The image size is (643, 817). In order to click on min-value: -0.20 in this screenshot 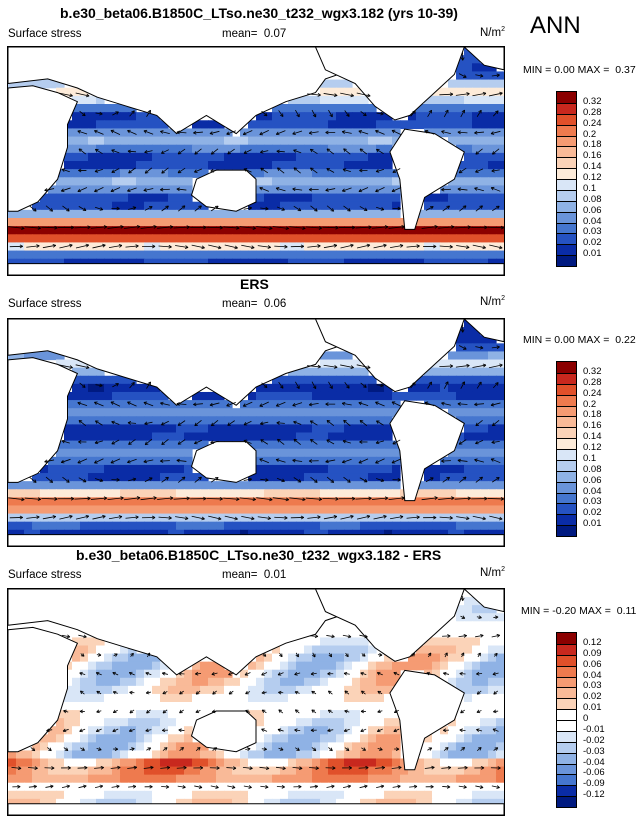, I will do `click(564, 611)`.